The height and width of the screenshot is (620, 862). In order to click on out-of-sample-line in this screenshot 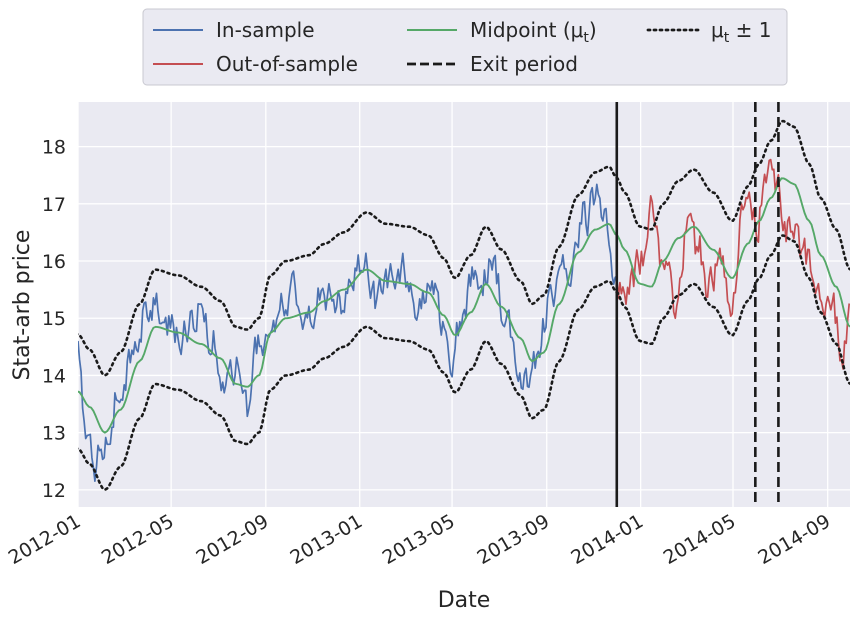, I will do `click(732, 264)`.